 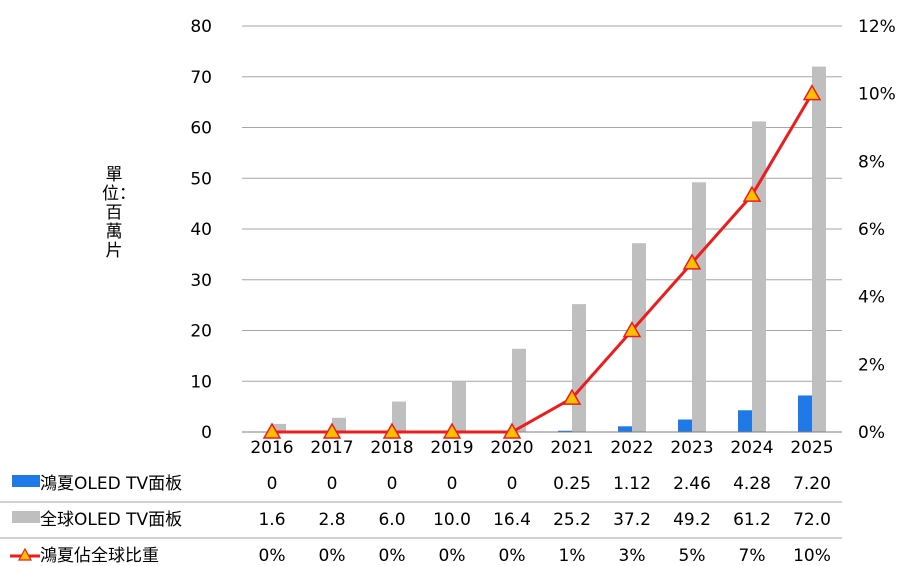 What do you see at coordinates (751, 448) in the screenshot?
I see `x-tick-label: 2024` at bounding box center [751, 448].